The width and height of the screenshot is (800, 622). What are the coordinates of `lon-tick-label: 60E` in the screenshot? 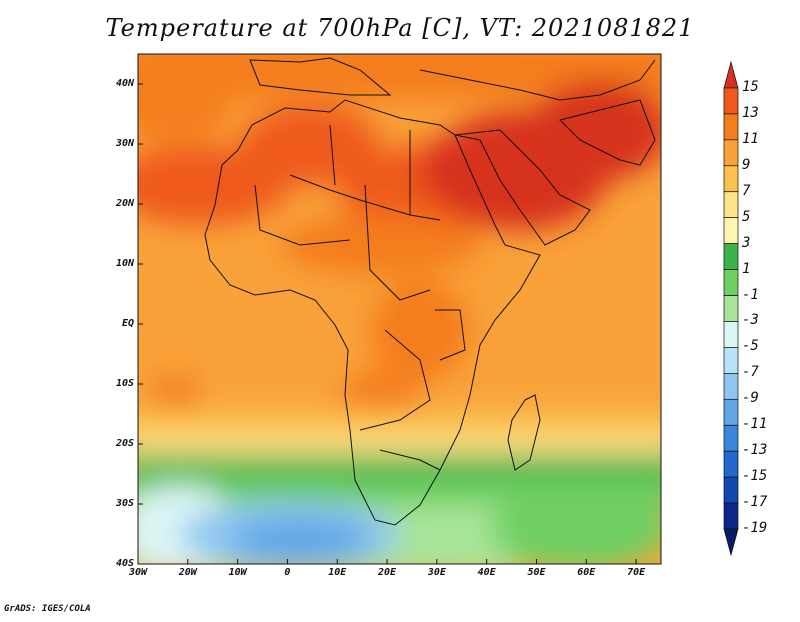 It's located at (586, 572).